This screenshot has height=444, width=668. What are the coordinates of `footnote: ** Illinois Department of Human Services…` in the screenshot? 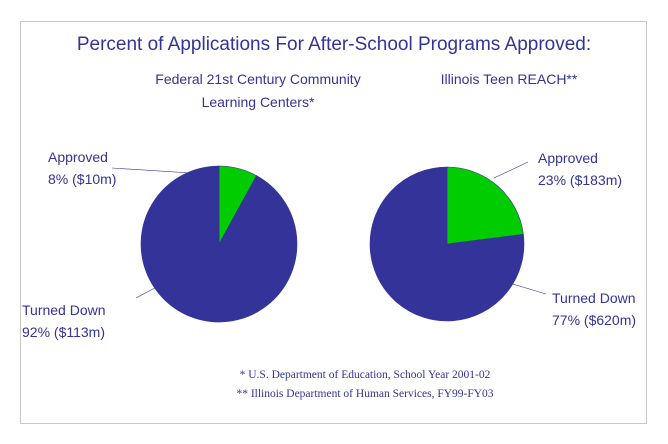 It's located at (365, 394).